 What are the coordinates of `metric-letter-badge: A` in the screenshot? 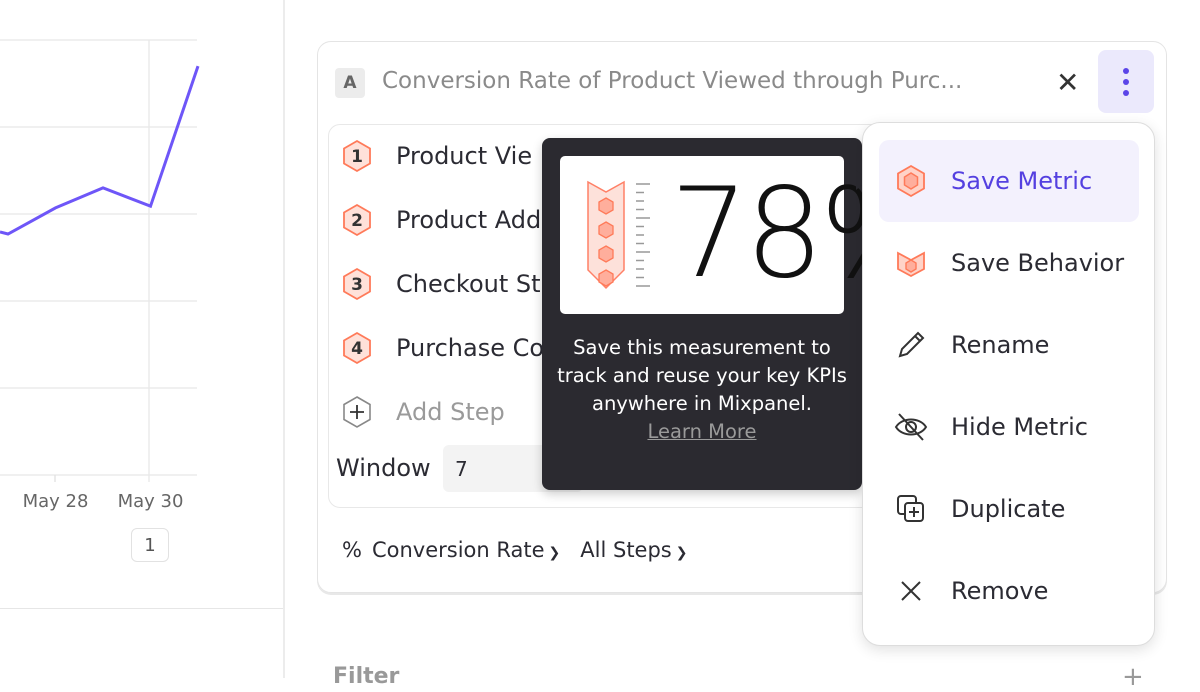 It's located at (350, 83).